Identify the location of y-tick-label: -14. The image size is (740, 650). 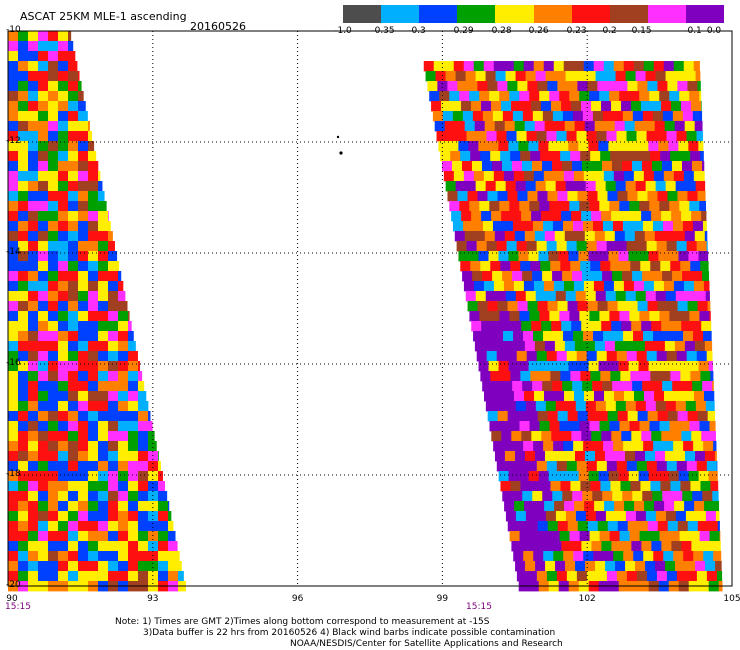
(13, 252).